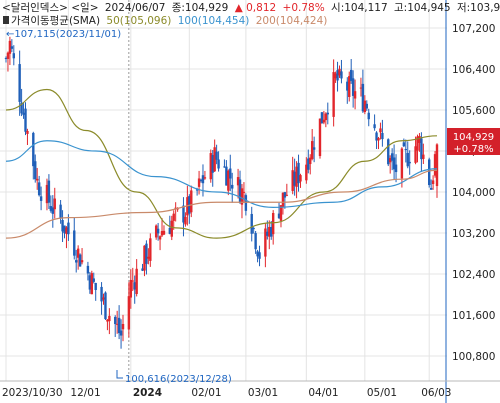  Describe the element at coordinates (473, 29) in the screenshot. I see `y-tick-label: 107,200` at that location.